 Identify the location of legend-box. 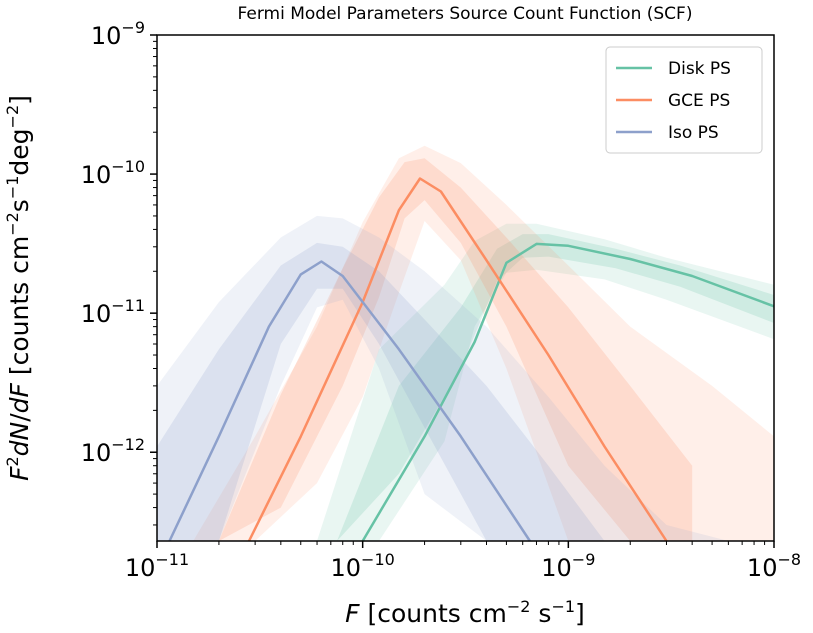
(684, 100).